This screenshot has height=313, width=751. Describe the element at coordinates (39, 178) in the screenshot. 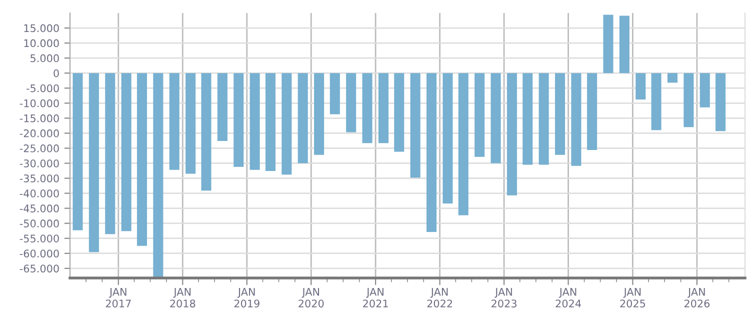

I see `y-tick-label: -35.000` at that location.